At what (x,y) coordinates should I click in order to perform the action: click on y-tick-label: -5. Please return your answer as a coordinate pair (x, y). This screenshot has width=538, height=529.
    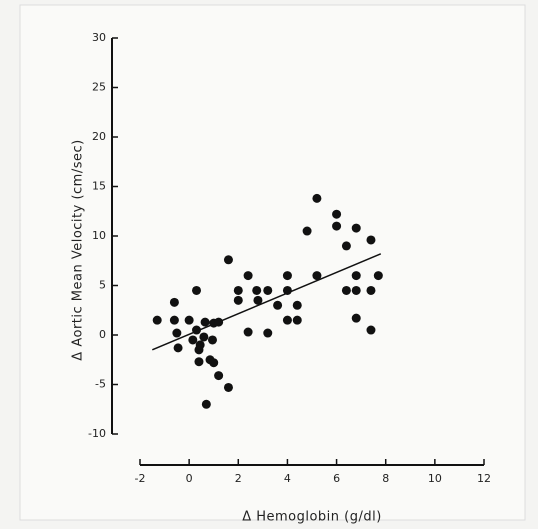
    Looking at the image, I should click on (100, 384).